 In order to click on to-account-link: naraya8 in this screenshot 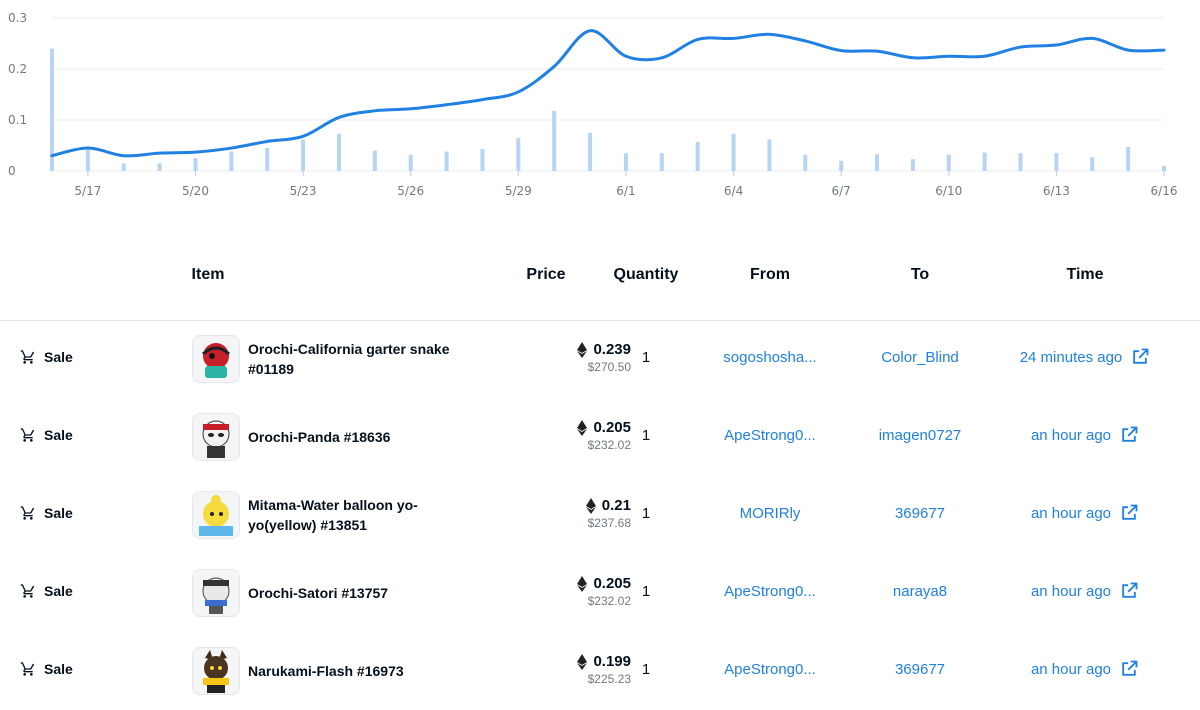, I will do `click(920, 591)`.